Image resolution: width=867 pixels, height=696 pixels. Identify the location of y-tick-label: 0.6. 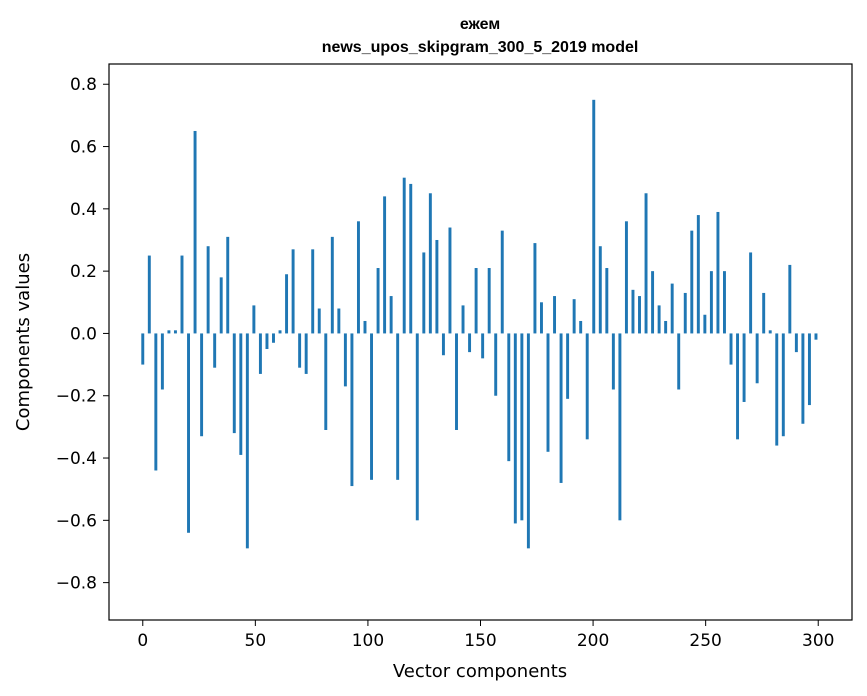
(83, 148).